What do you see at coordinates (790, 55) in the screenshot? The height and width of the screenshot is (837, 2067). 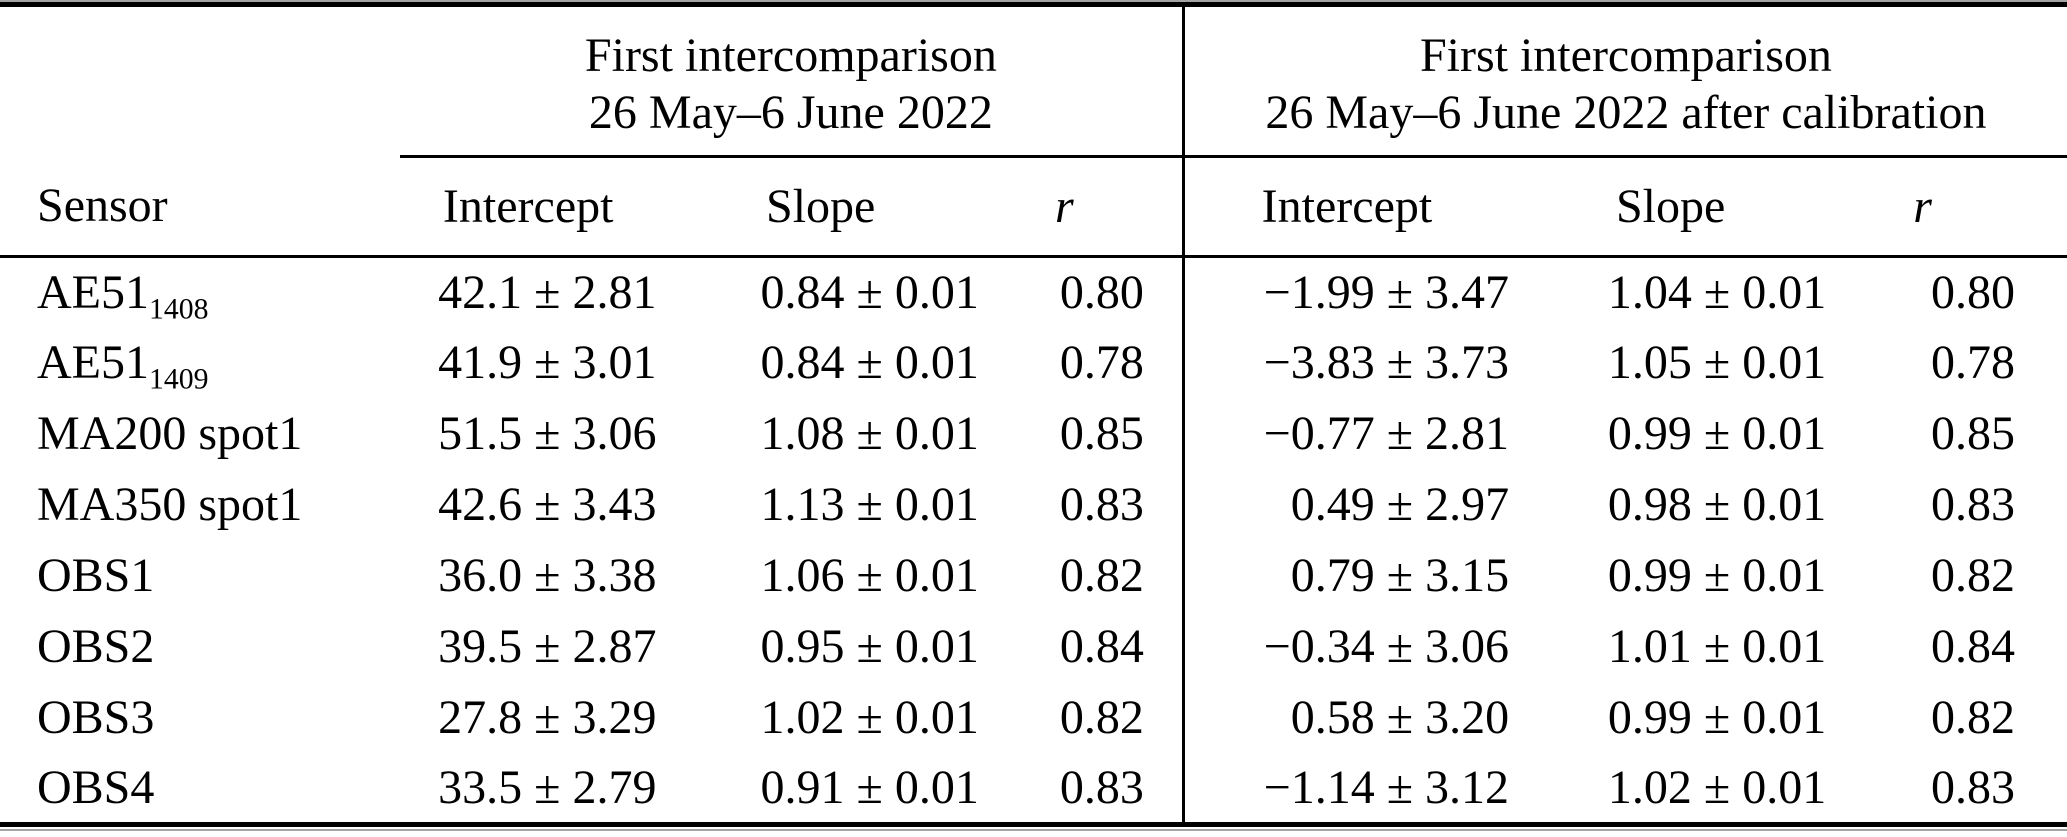 I see `group1-title-line1: First intercomparison` at bounding box center [790, 55].